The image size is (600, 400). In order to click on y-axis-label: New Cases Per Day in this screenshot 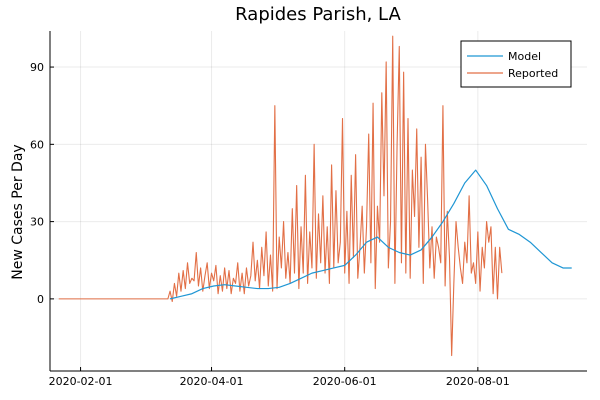, I will do `click(18, 211)`.